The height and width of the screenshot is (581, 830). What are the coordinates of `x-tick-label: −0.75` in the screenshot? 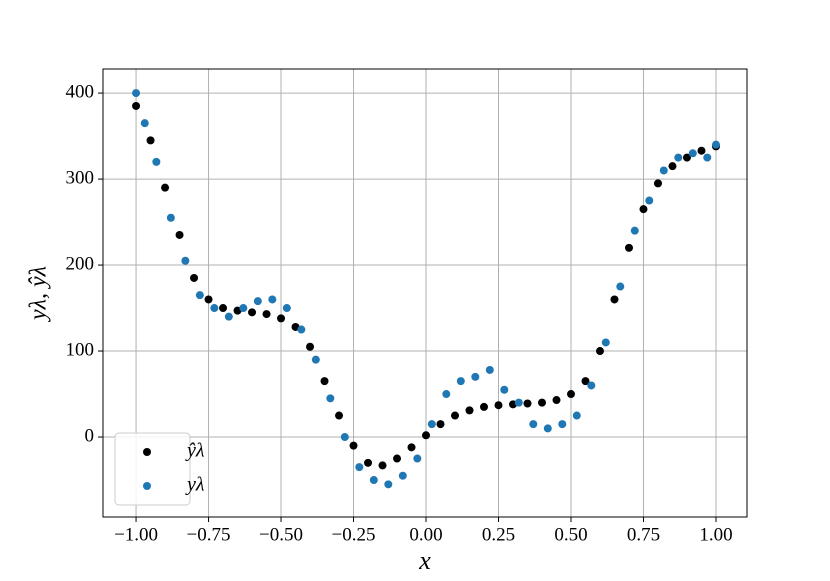 It's located at (209, 534).